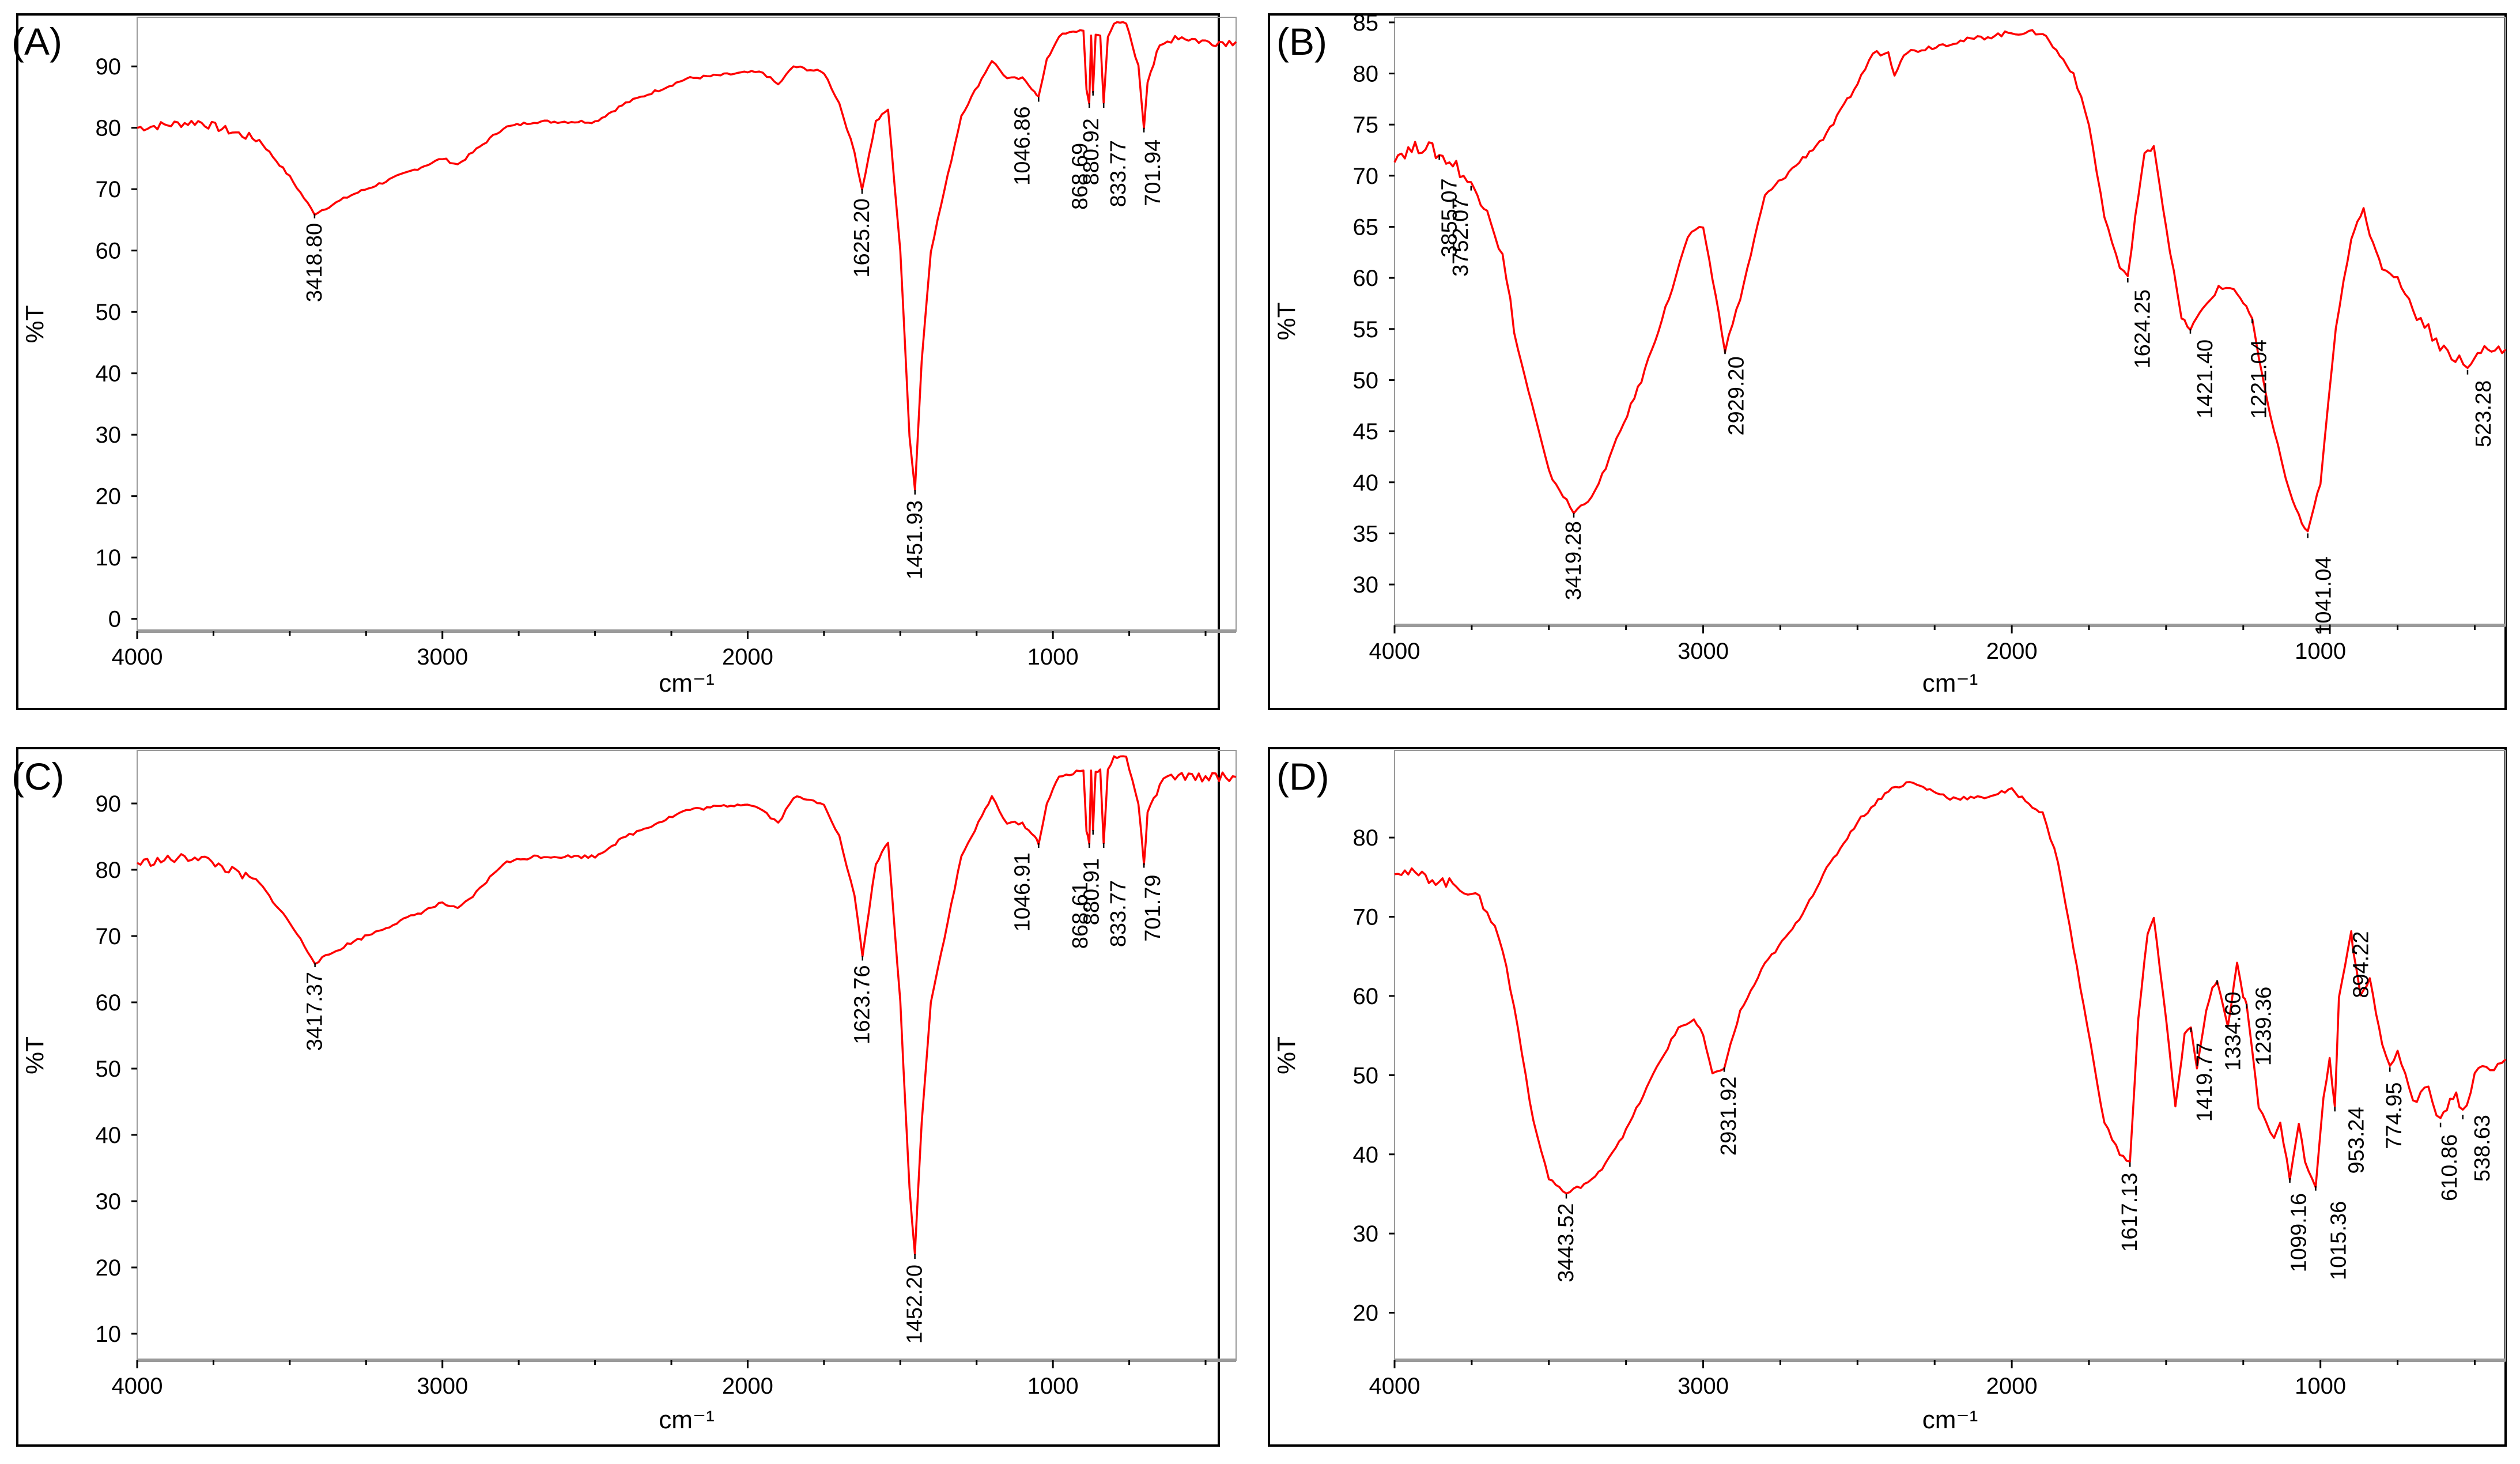 The width and height of the screenshot is (2520, 1464). Describe the element at coordinates (2324, 595) in the screenshot. I see `peak-label: 1041.04` at that location.